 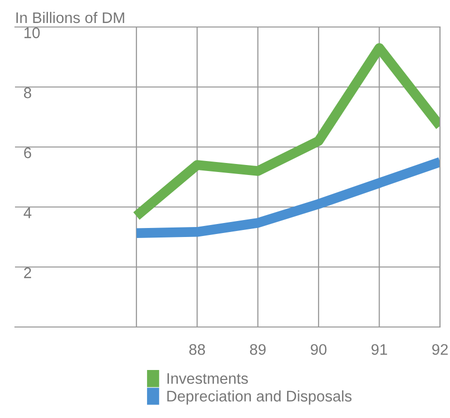 What do you see at coordinates (318, 349) in the screenshot?
I see `x-tick-label: 90` at bounding box center [318, 349].